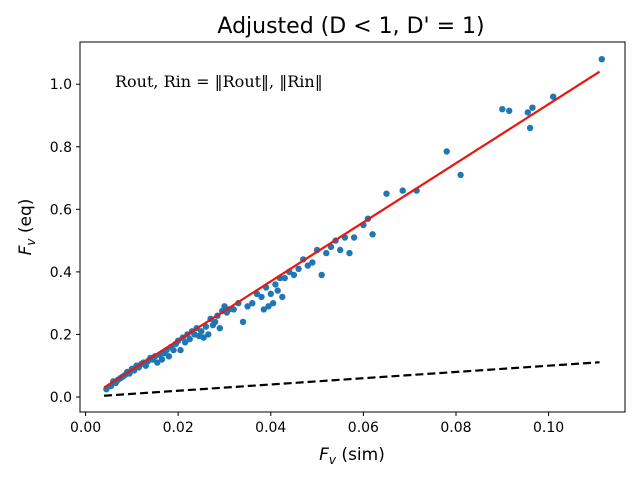 The width and height of the screenshot is (640, 480). Describe the element at coordinates (85, 428) in the screenshot. I see `x-tick-label: 0.00` at that location.